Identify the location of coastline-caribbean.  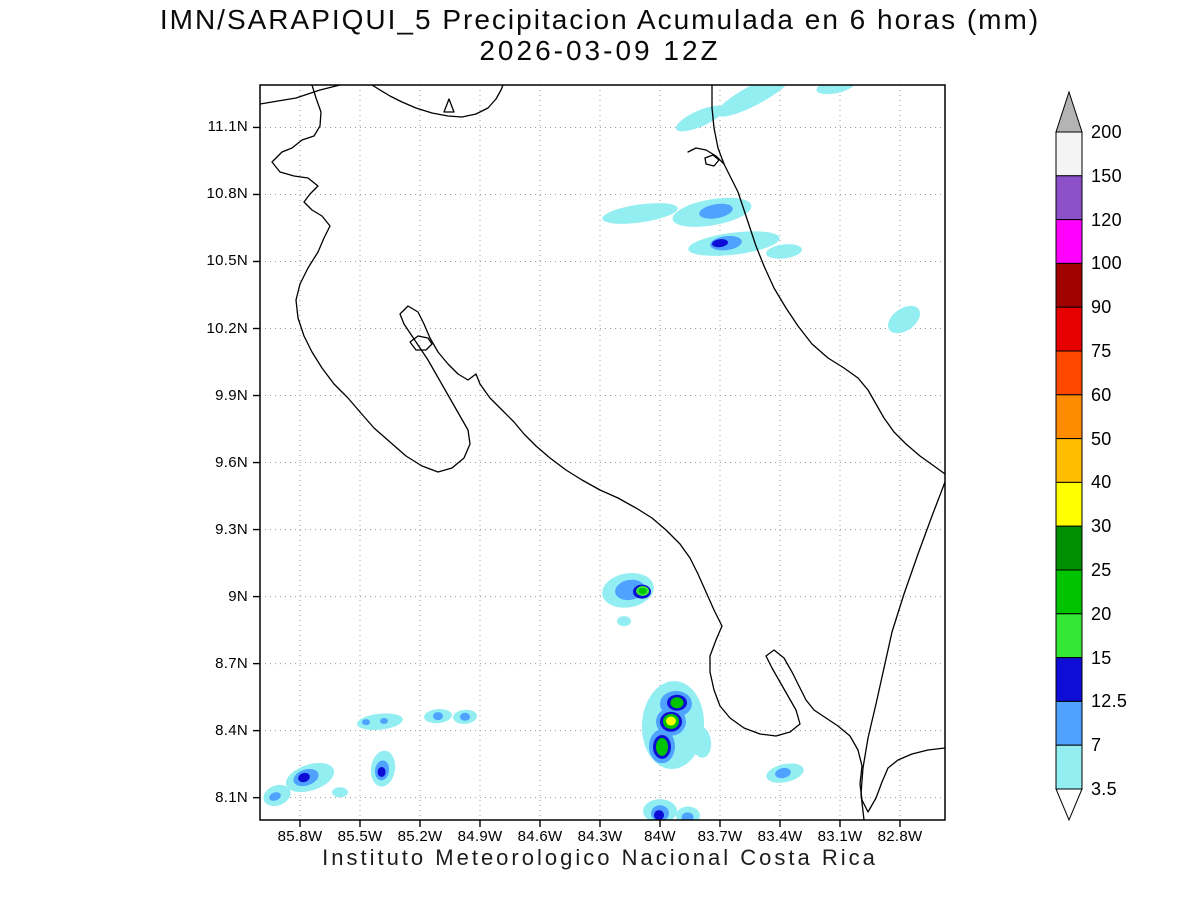
(816, 311).